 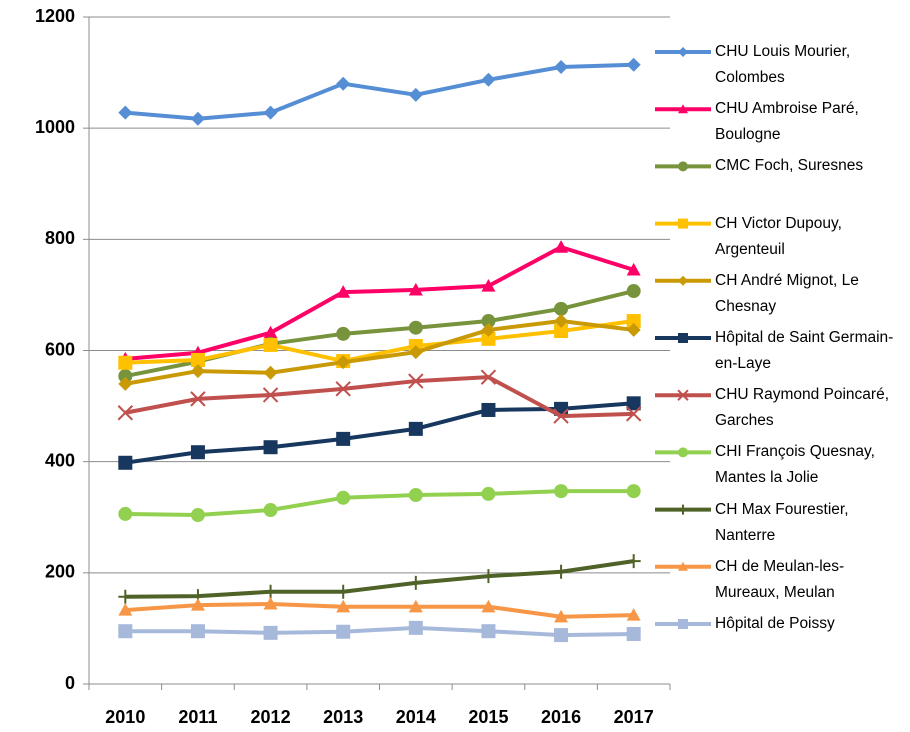 I want to click on x-tick-label: 2014, so click(x=416, y=717).